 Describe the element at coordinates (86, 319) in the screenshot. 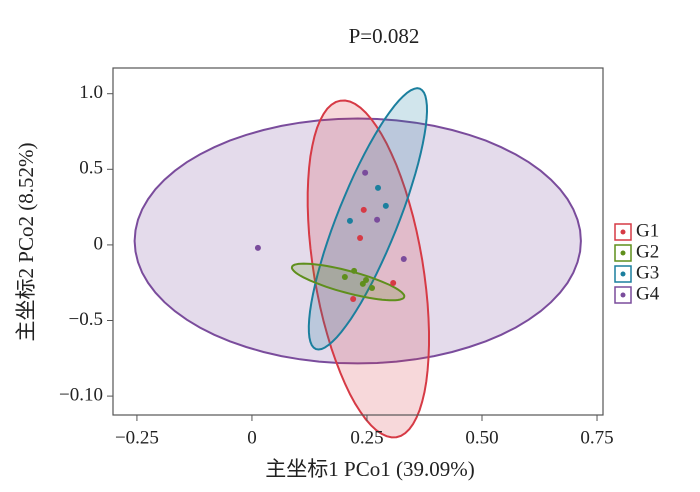

I see `y-tick-label: −0.5` at that location.